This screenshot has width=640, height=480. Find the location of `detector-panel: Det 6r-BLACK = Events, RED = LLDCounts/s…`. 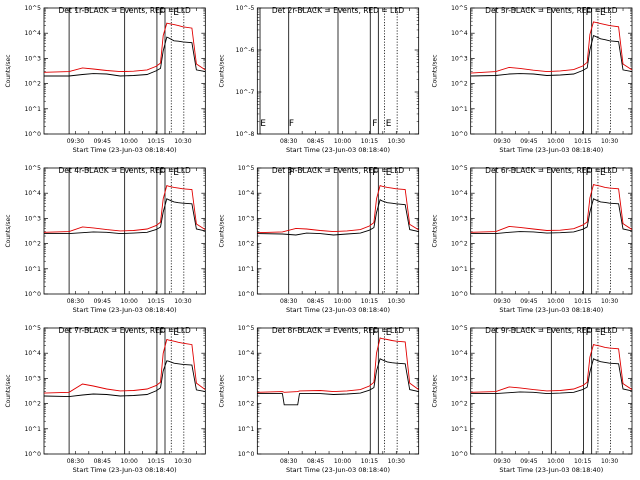

detector-panel: Det 6r-BLACK = Events, RED = LLDCounts/s… is located at coordinates (532, 239).